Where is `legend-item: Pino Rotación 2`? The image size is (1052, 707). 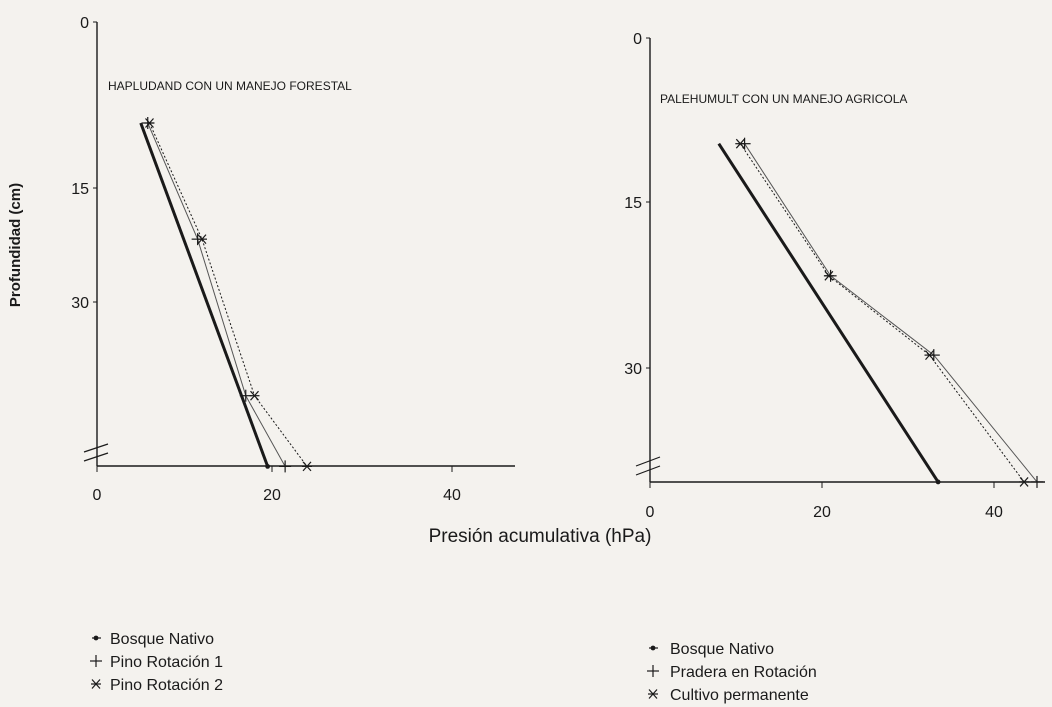
legend-item: Pino Rotación 2 is located at coordinates (157, 685).